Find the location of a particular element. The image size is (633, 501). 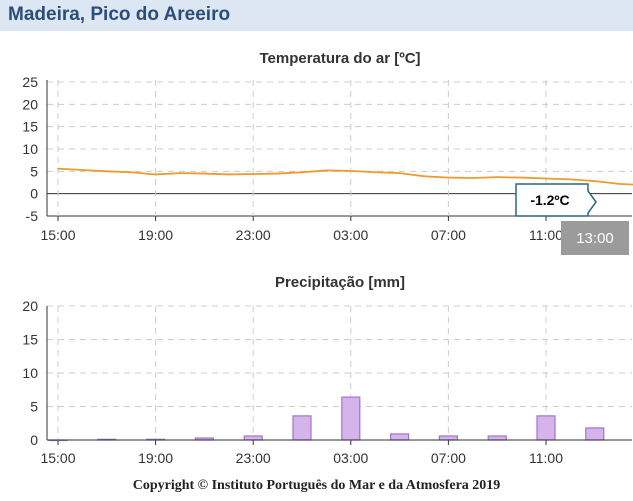

temperature-x-tick-label: 11:00 is located at coordinates (546, 235).